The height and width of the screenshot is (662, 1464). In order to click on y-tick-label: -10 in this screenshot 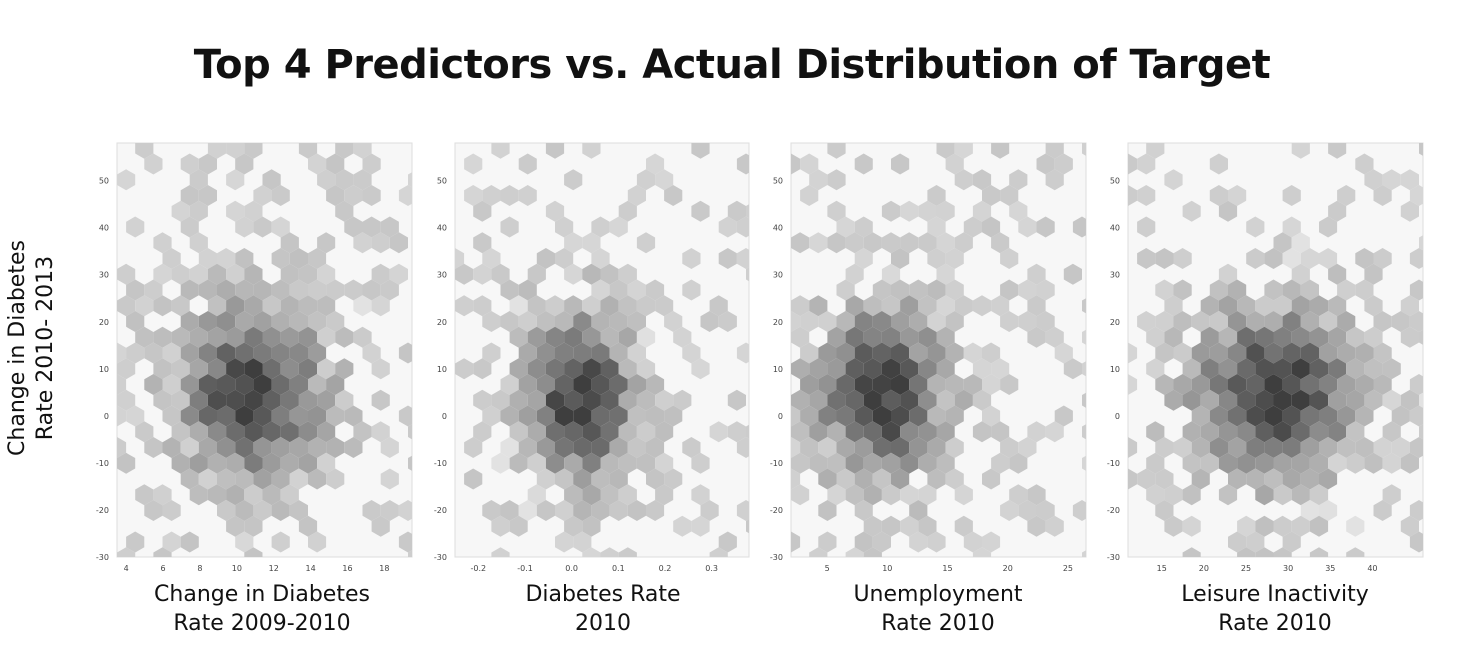, I will do `click(440, 463)`.